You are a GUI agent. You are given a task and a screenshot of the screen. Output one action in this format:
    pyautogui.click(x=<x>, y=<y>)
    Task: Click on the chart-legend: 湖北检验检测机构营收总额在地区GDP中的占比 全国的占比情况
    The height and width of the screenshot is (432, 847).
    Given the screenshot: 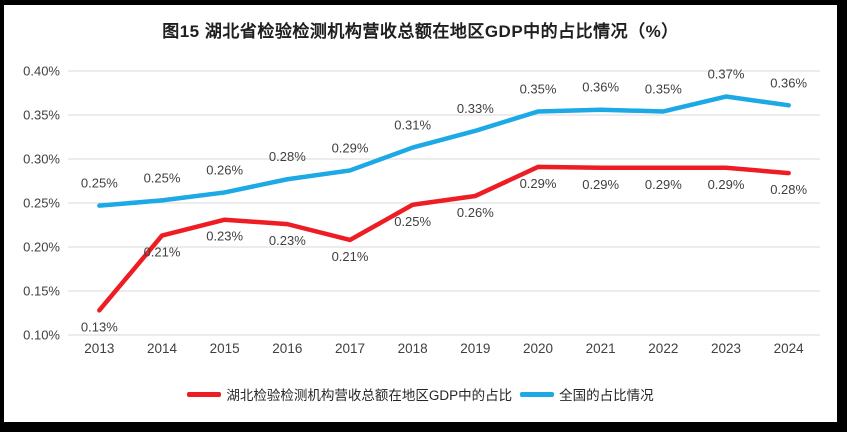 What is the action you would take?
    pyautogui.click(x=420, y=394)
    